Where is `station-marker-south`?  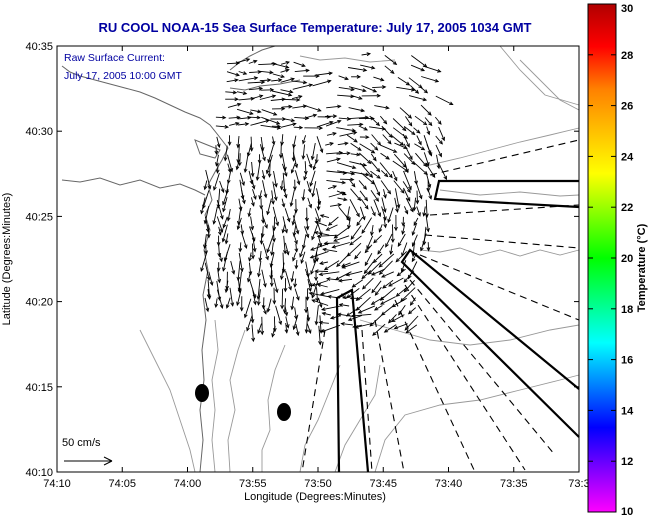 station-marker-south is located at coordinates (284, 412).